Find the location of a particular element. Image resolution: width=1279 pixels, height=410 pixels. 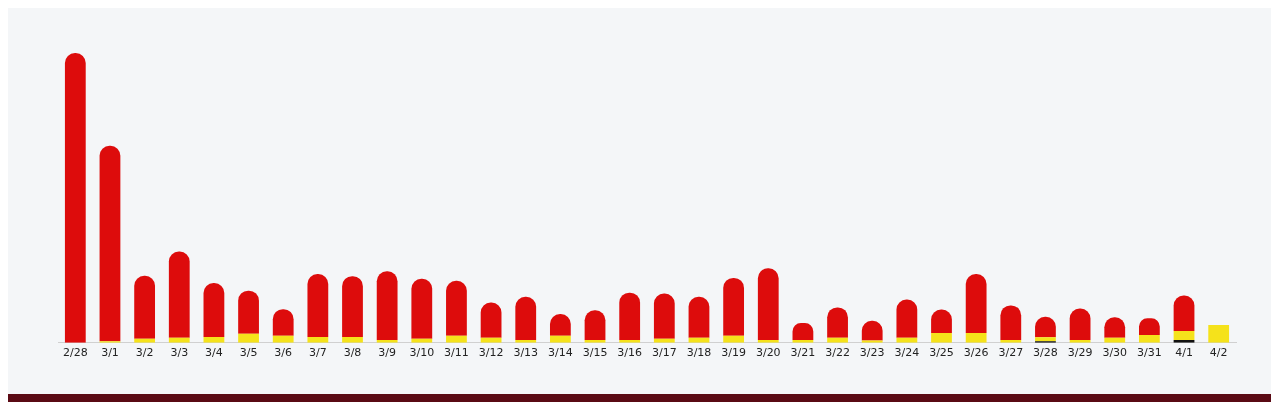

x-tick-label: 3/26 is located at coordinates (976, 353).